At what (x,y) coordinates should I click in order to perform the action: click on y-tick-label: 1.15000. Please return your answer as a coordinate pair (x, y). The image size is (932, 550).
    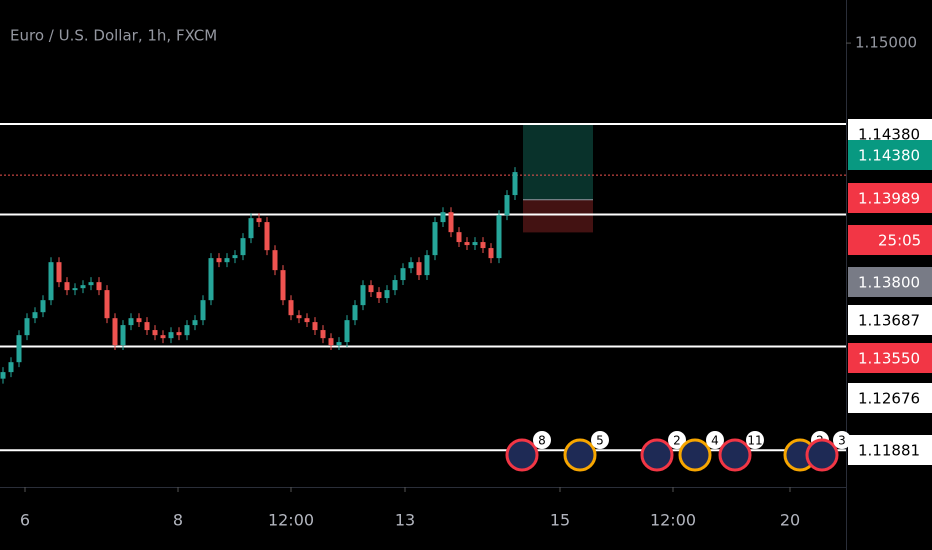
    Looking at the image, I should click on (886, 43).